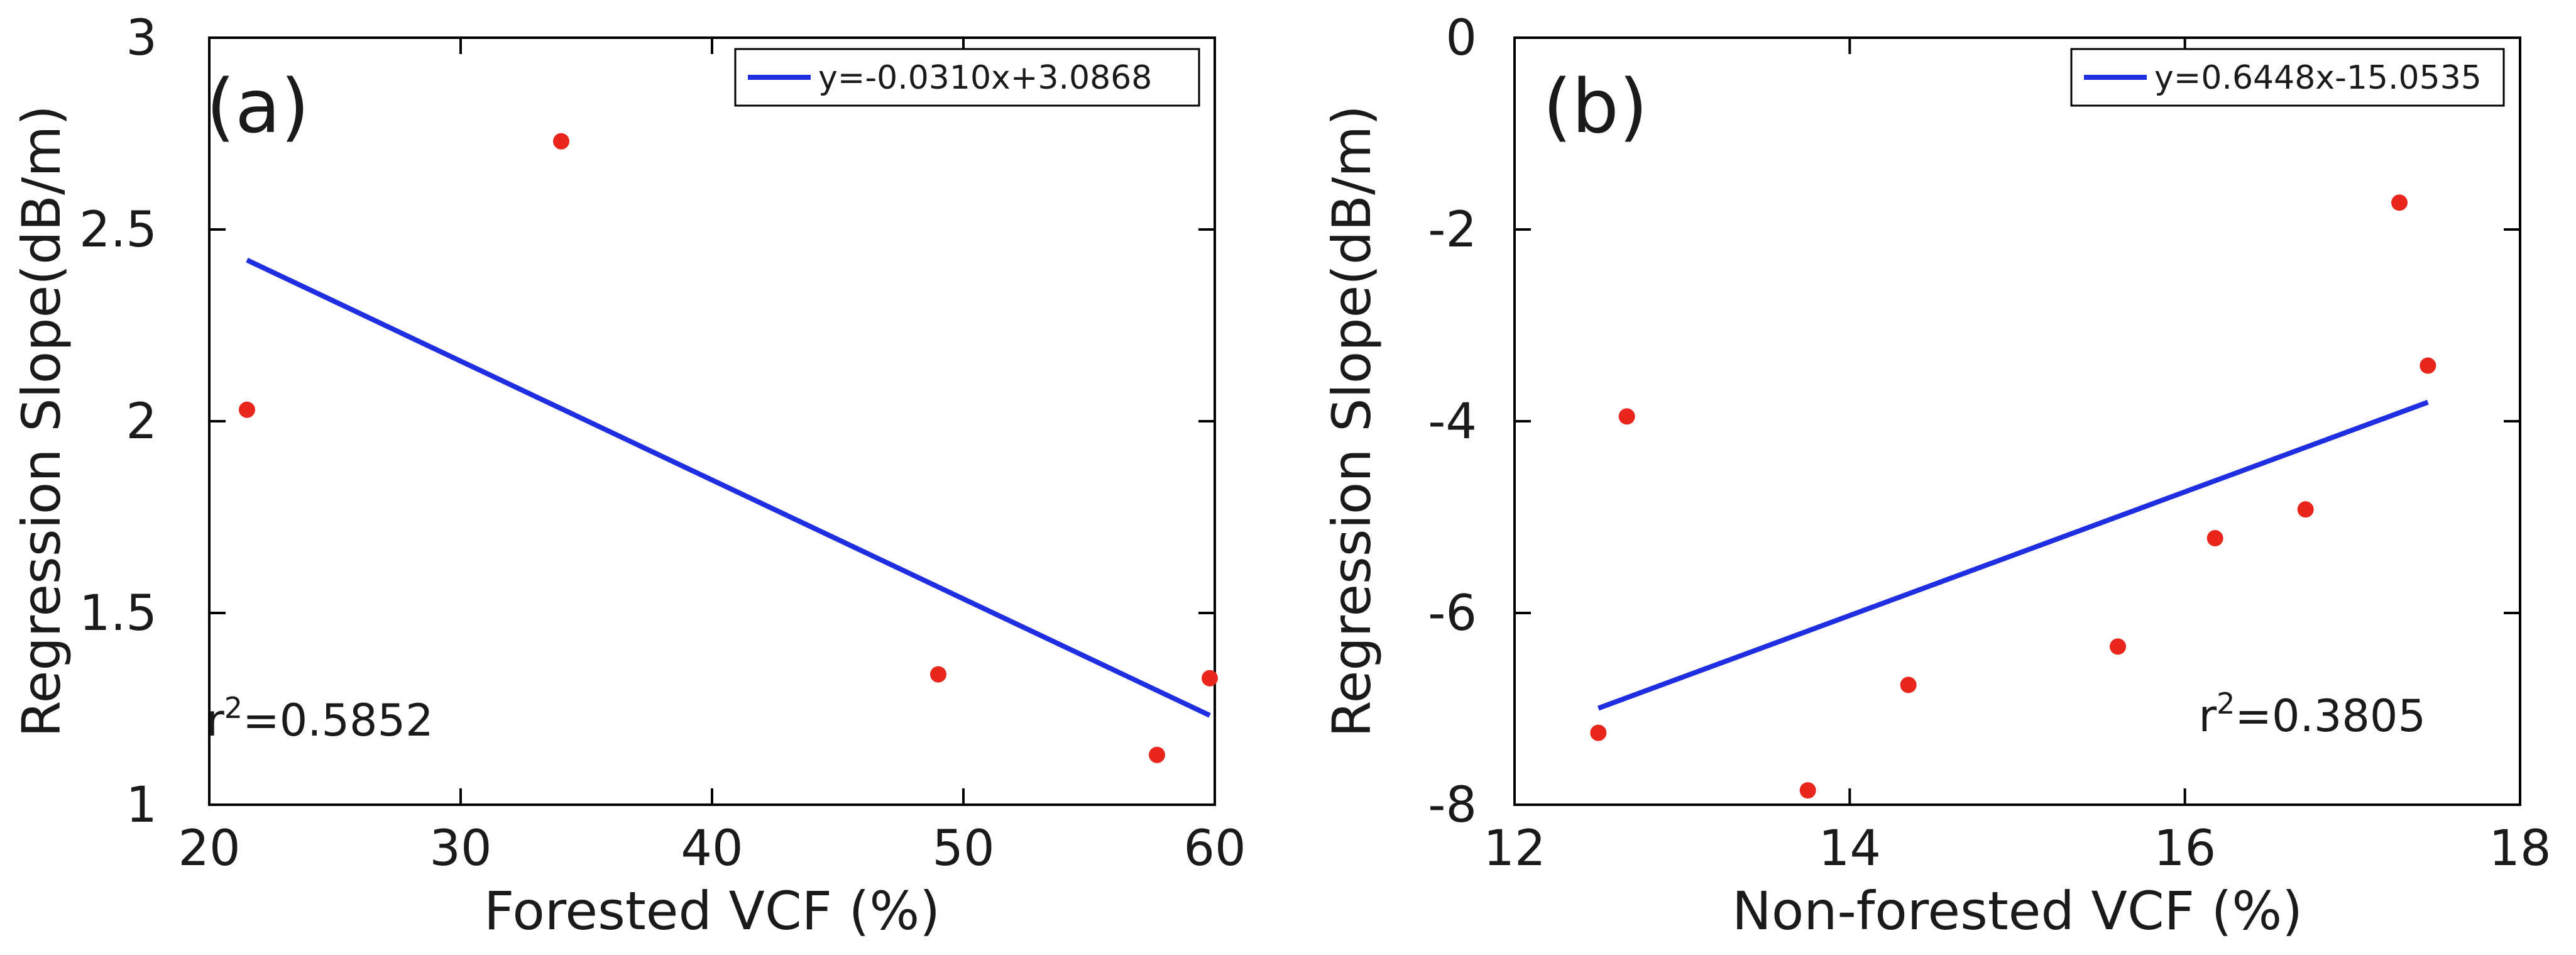 The image size is (2576, 955). What do you see at coordinates (712, 911) in the screenshot?
I see `x-axis-label: Forested VCF (%)` at bounding box center [712, 911].